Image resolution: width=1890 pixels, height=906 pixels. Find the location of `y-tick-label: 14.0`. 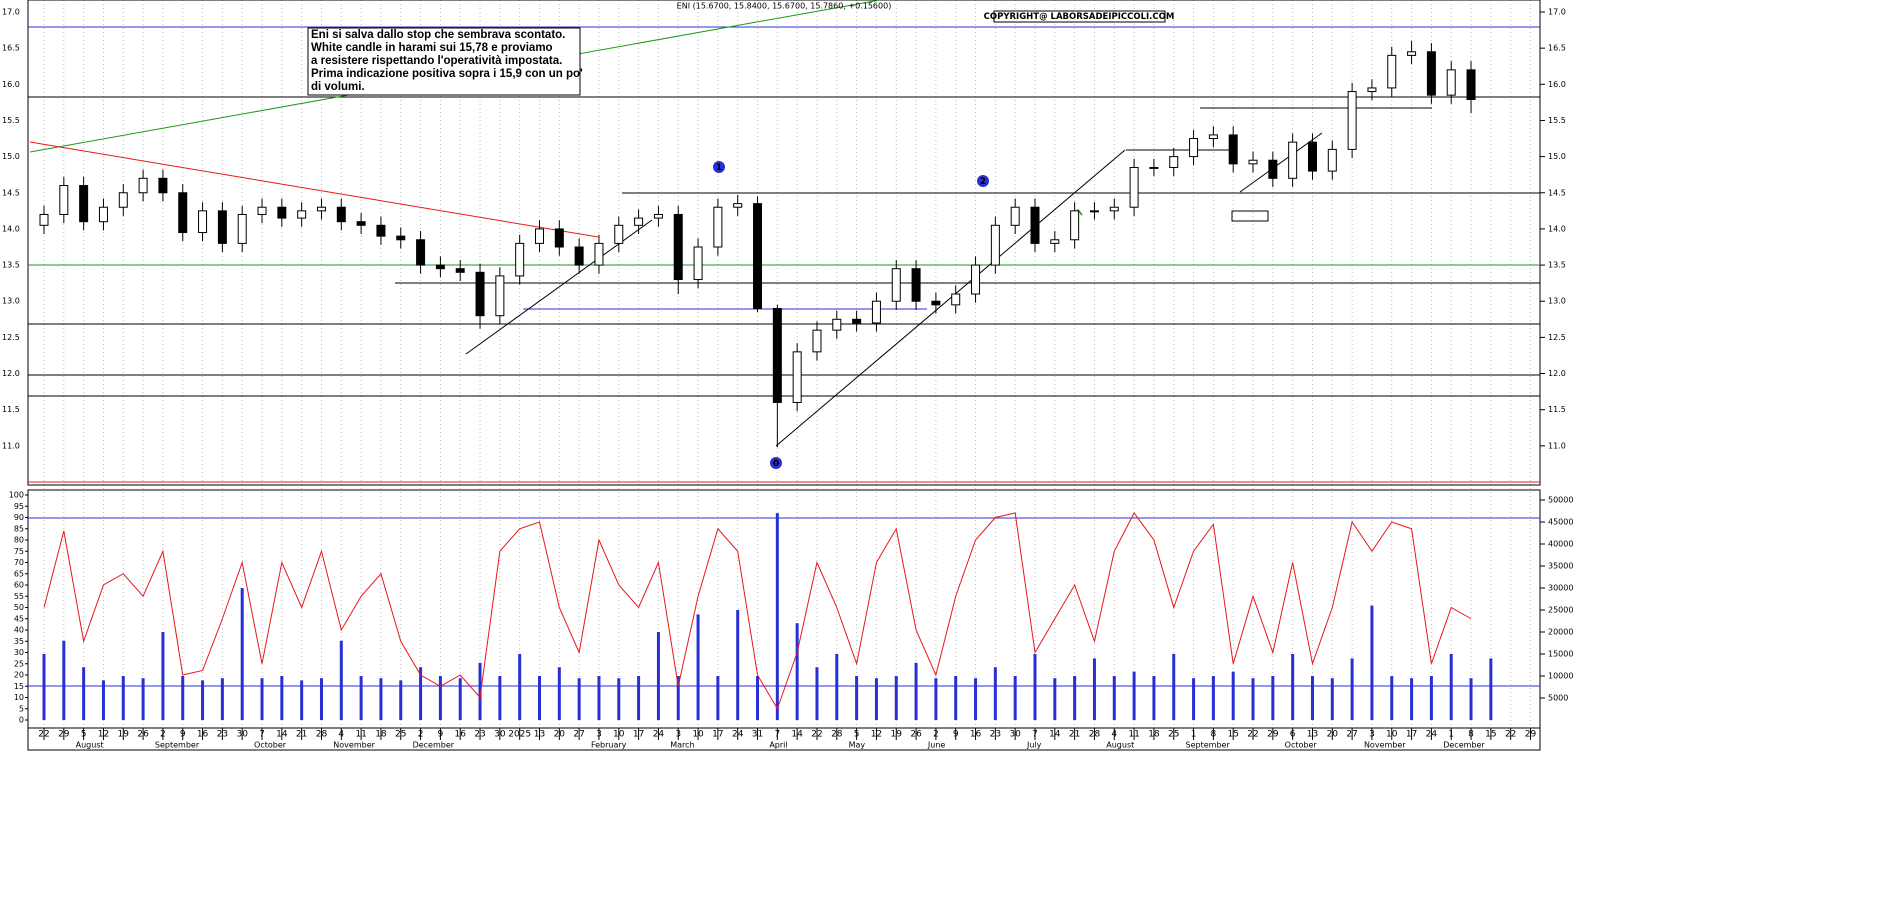

y-tick-label: 14.0 is located at coordinates (1557, 228).